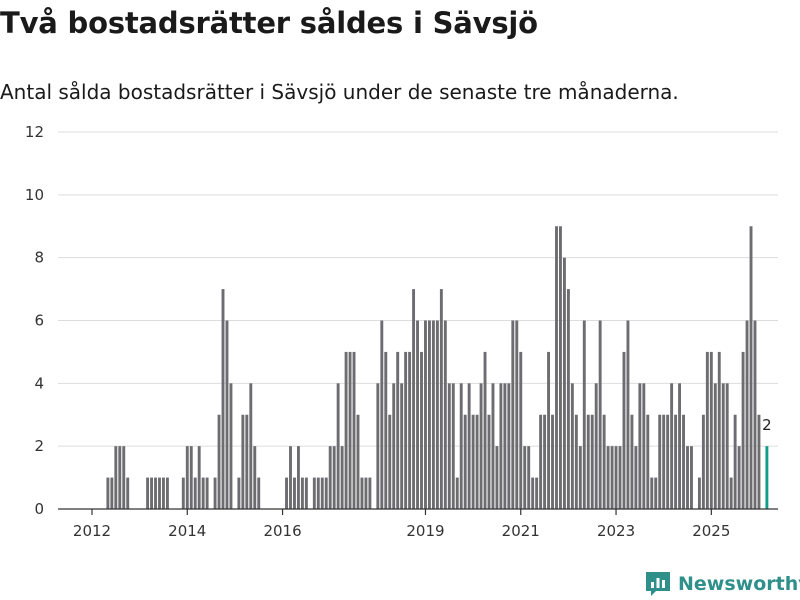  What do you see at coordinates (34, 195) in the screenshot?
I see `y-tick-label: 10` at bounding box center [34, 195].